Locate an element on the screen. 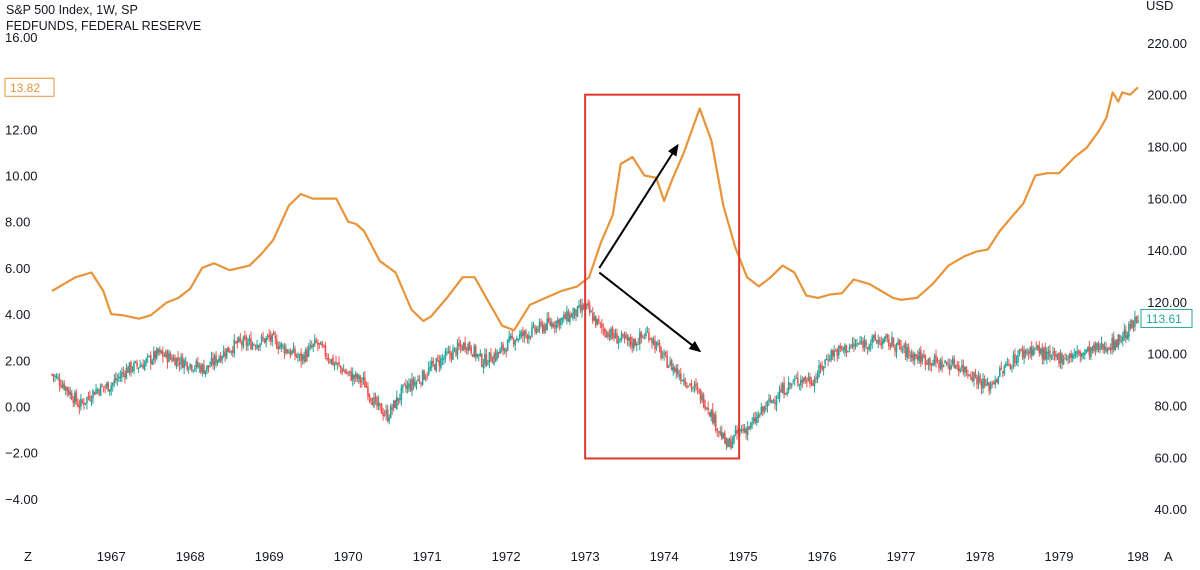  time-tick-label: 1976 is located at coordinates (822, 556).